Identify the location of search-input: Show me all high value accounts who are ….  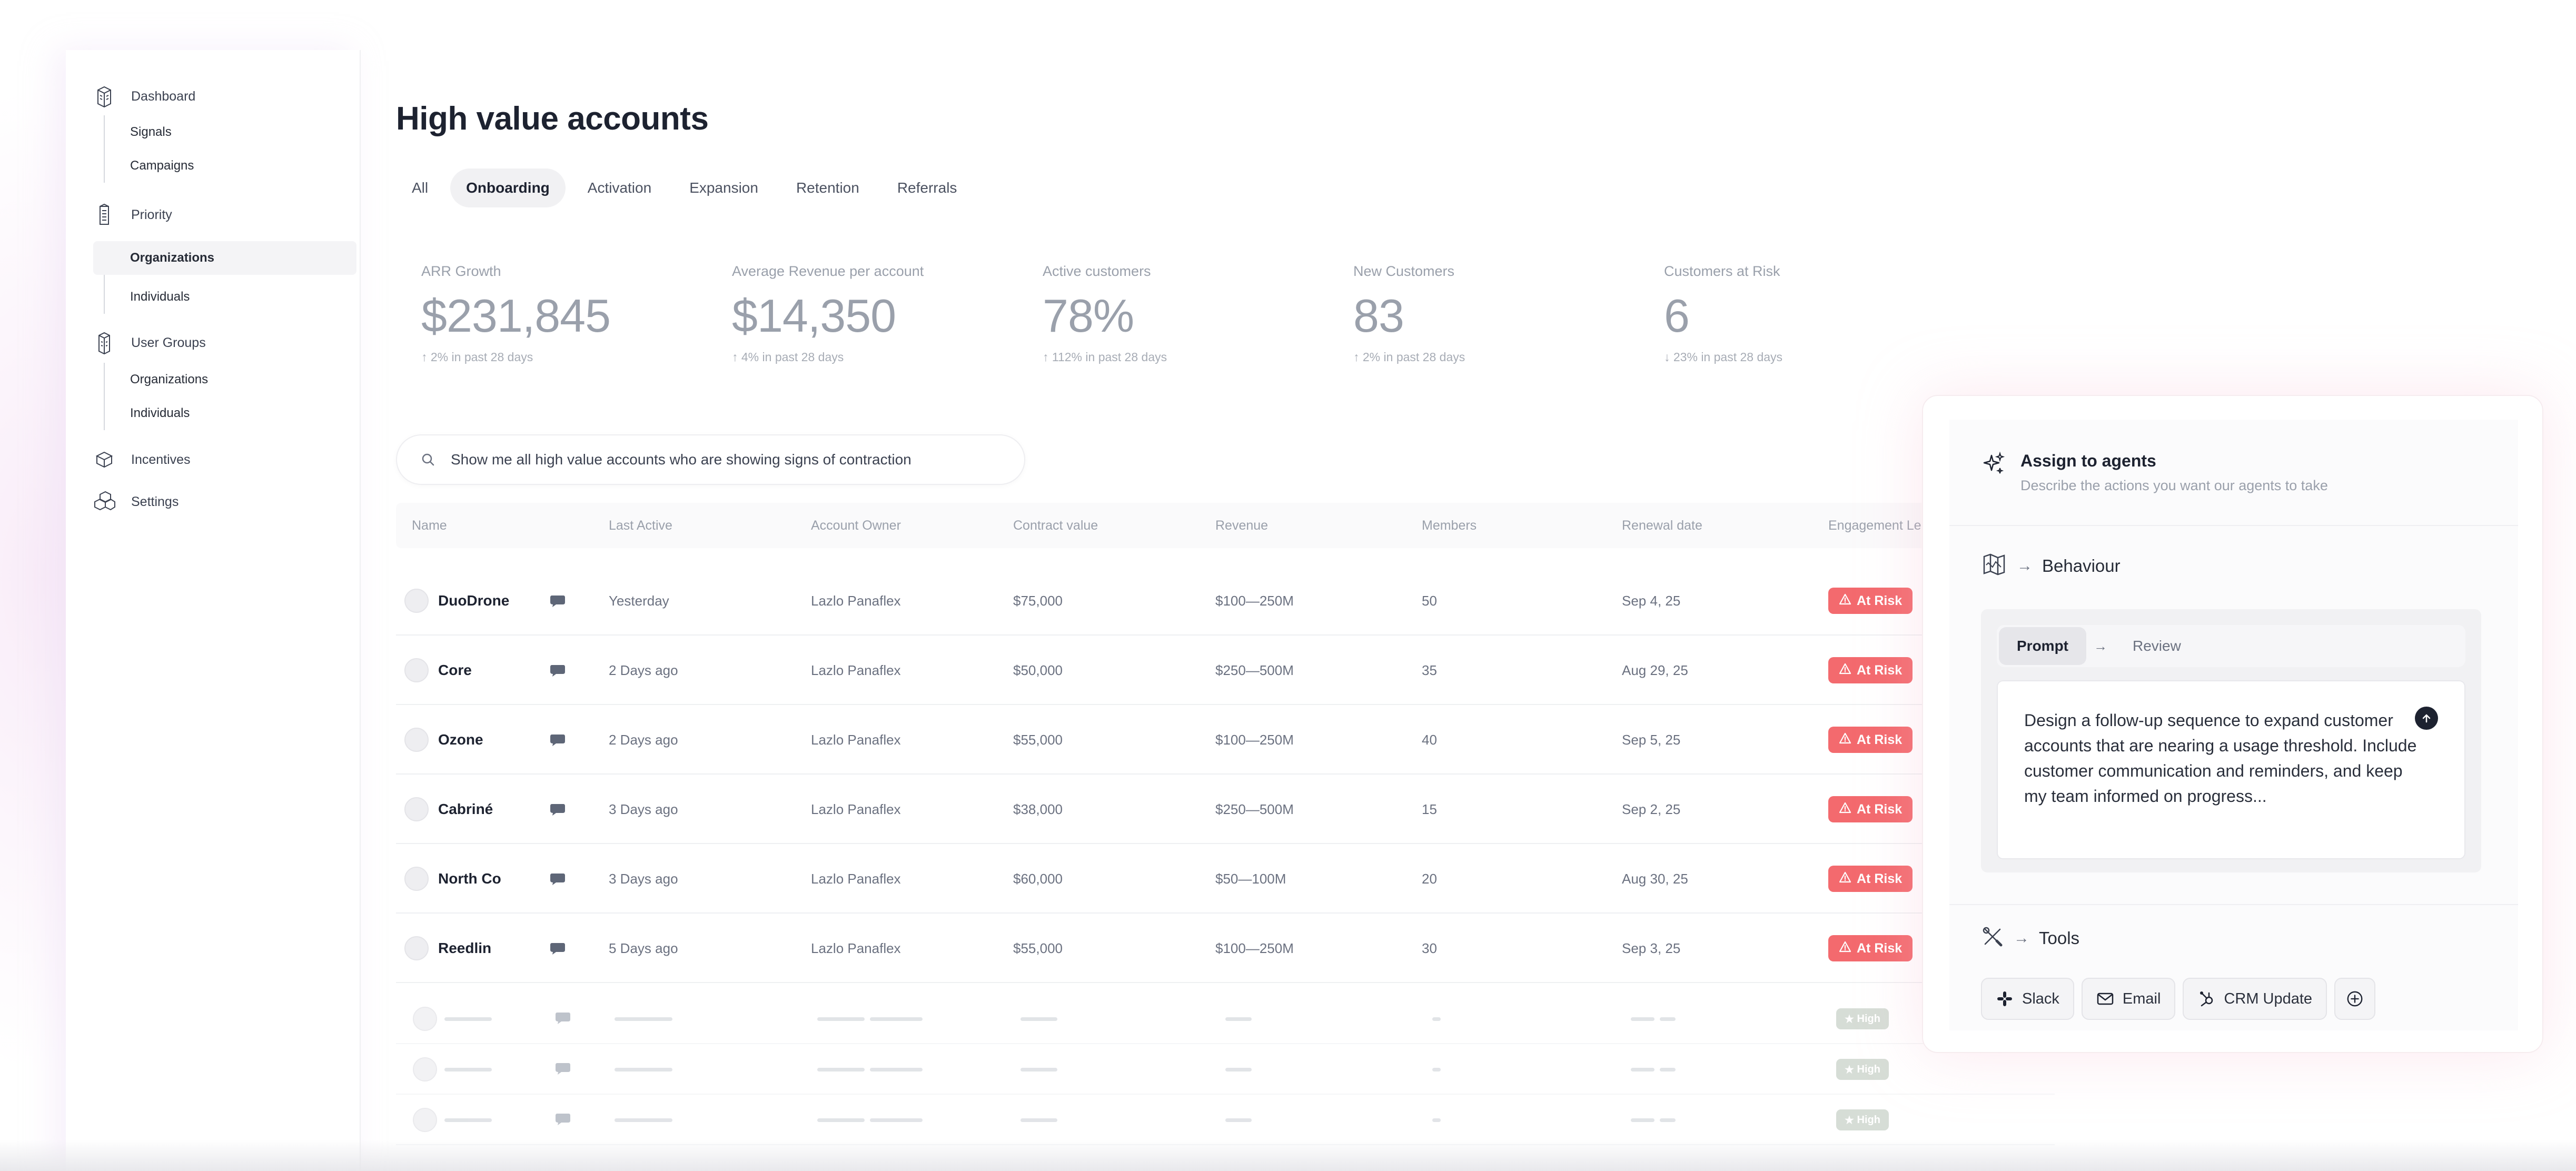
(681, 459).